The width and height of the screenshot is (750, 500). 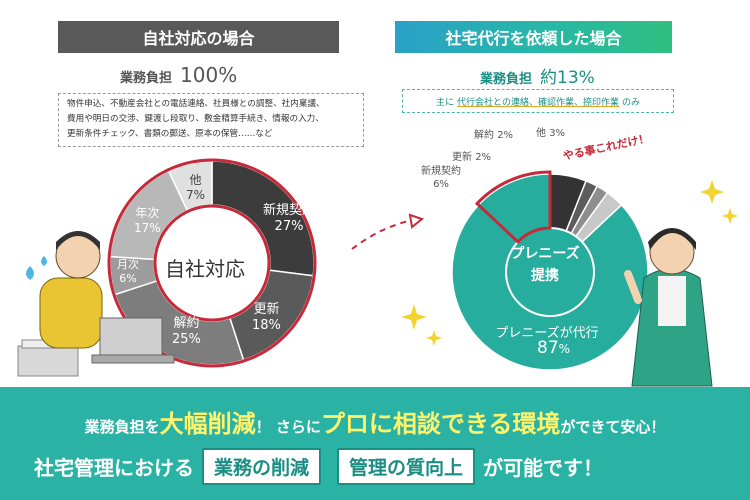 What do you see at coordinates (262, 466) in the screenshot?
I see `pill-reduction: 業務の削減` at bounding box center [262, 466].